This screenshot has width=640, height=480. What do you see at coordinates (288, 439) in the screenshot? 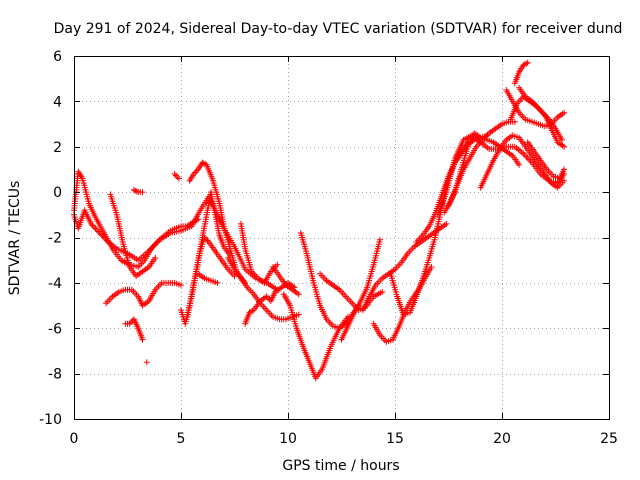
I see `x-tick-label: 10` at bounding box center [288, 439].